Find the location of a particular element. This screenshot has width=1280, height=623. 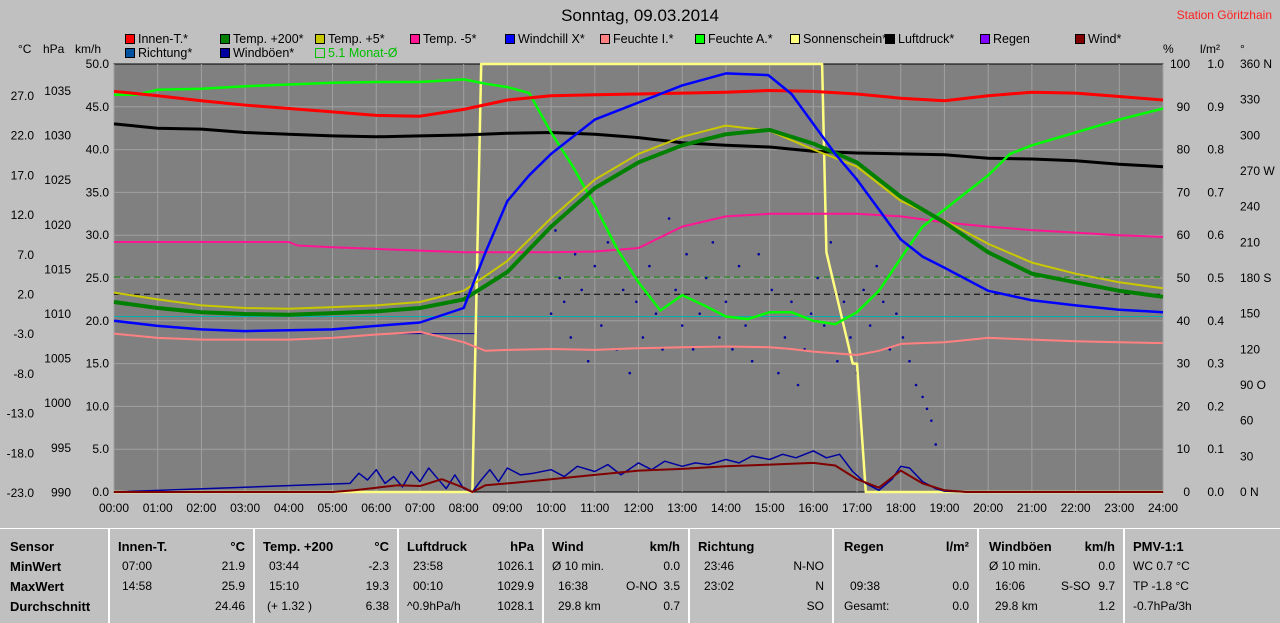

hpa-tick-label: 1000 is located at coordinates (57, 403).